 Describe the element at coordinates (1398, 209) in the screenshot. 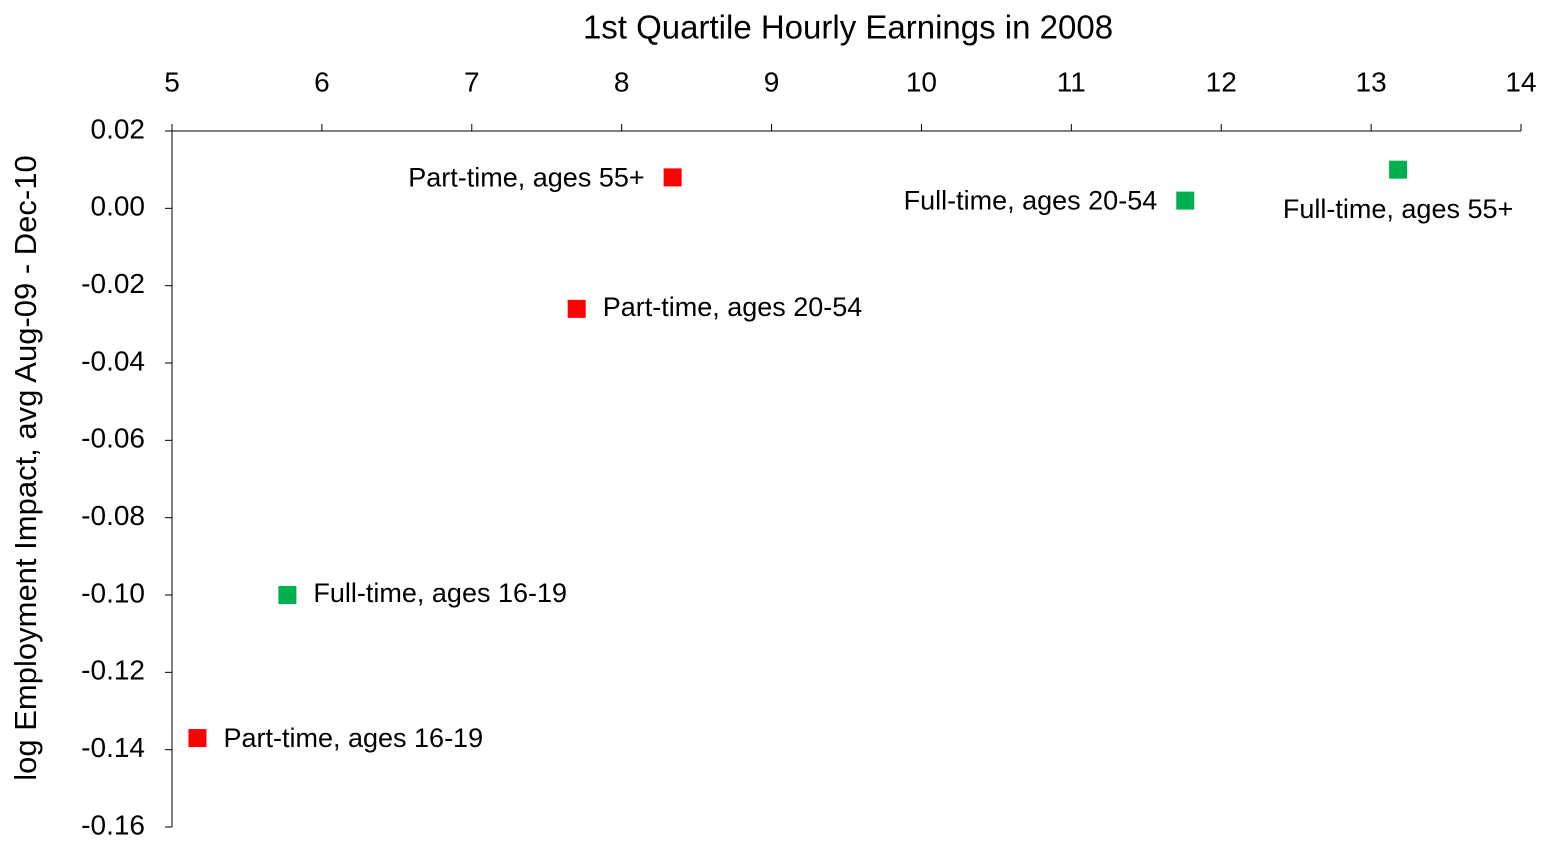

I see `point-label: Full-time, ages 55+` at that location.